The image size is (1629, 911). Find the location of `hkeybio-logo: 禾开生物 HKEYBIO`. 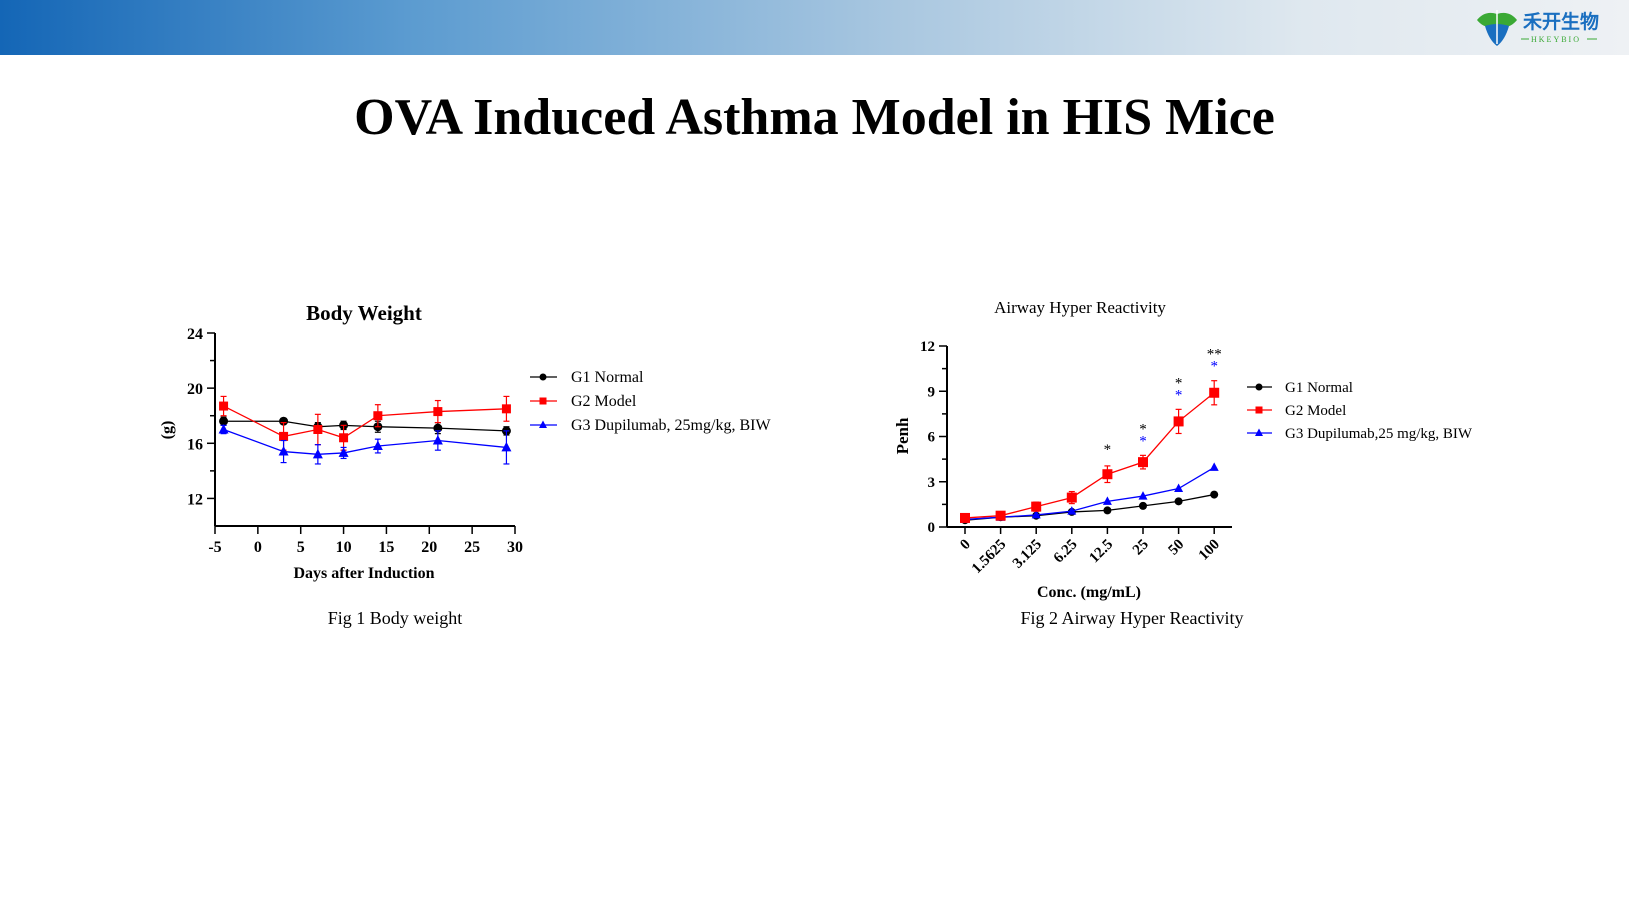

hkeybio-logo: 禾开生物 HKEYBIO is located at coordinates (1538, 28).